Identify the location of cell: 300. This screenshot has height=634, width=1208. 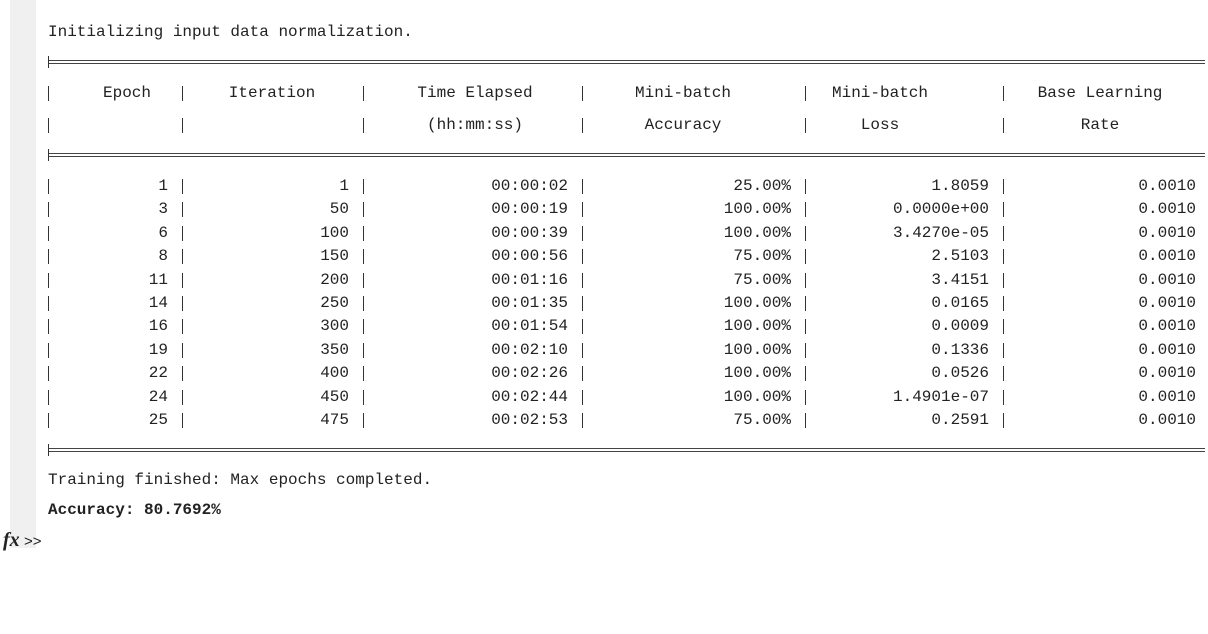
(334, 326).